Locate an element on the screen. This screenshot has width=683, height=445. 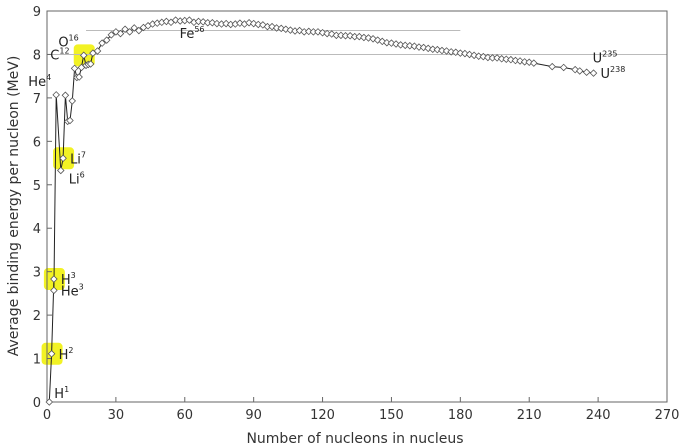
isotope-label-li7: Li7 is located at coordinates (78, 158).